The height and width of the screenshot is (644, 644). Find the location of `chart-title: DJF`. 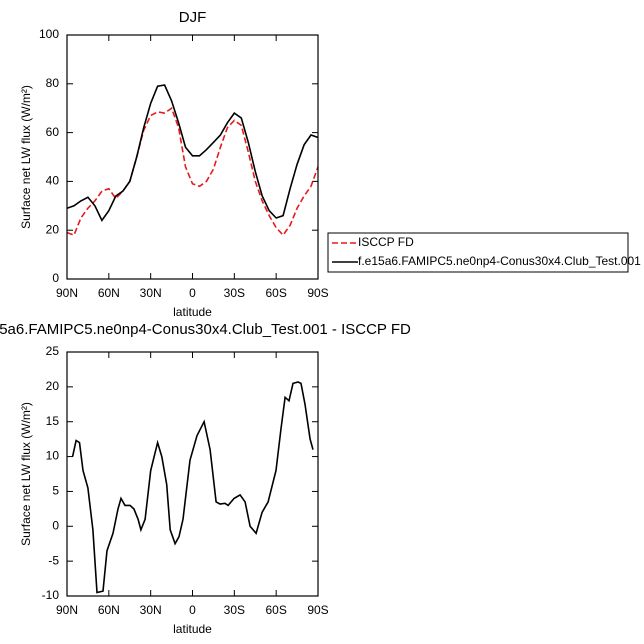

chart-title: DJF is located at coordinates (193, 17).